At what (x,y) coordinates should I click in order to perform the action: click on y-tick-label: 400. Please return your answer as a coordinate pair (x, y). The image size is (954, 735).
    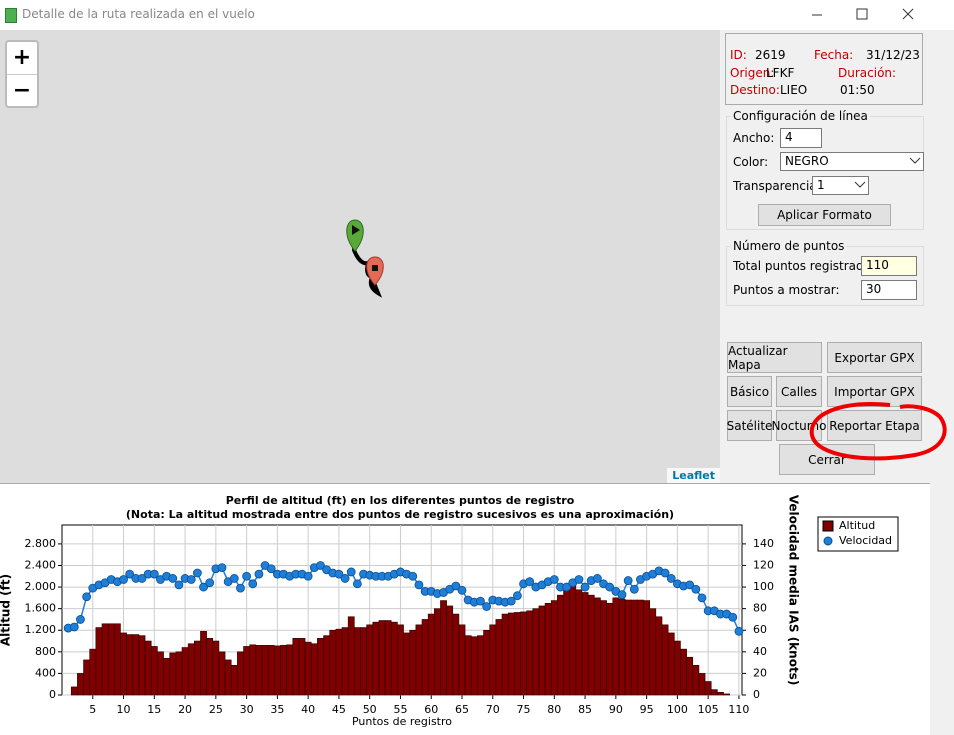
    Looking at the image, I should click on (45, 672).